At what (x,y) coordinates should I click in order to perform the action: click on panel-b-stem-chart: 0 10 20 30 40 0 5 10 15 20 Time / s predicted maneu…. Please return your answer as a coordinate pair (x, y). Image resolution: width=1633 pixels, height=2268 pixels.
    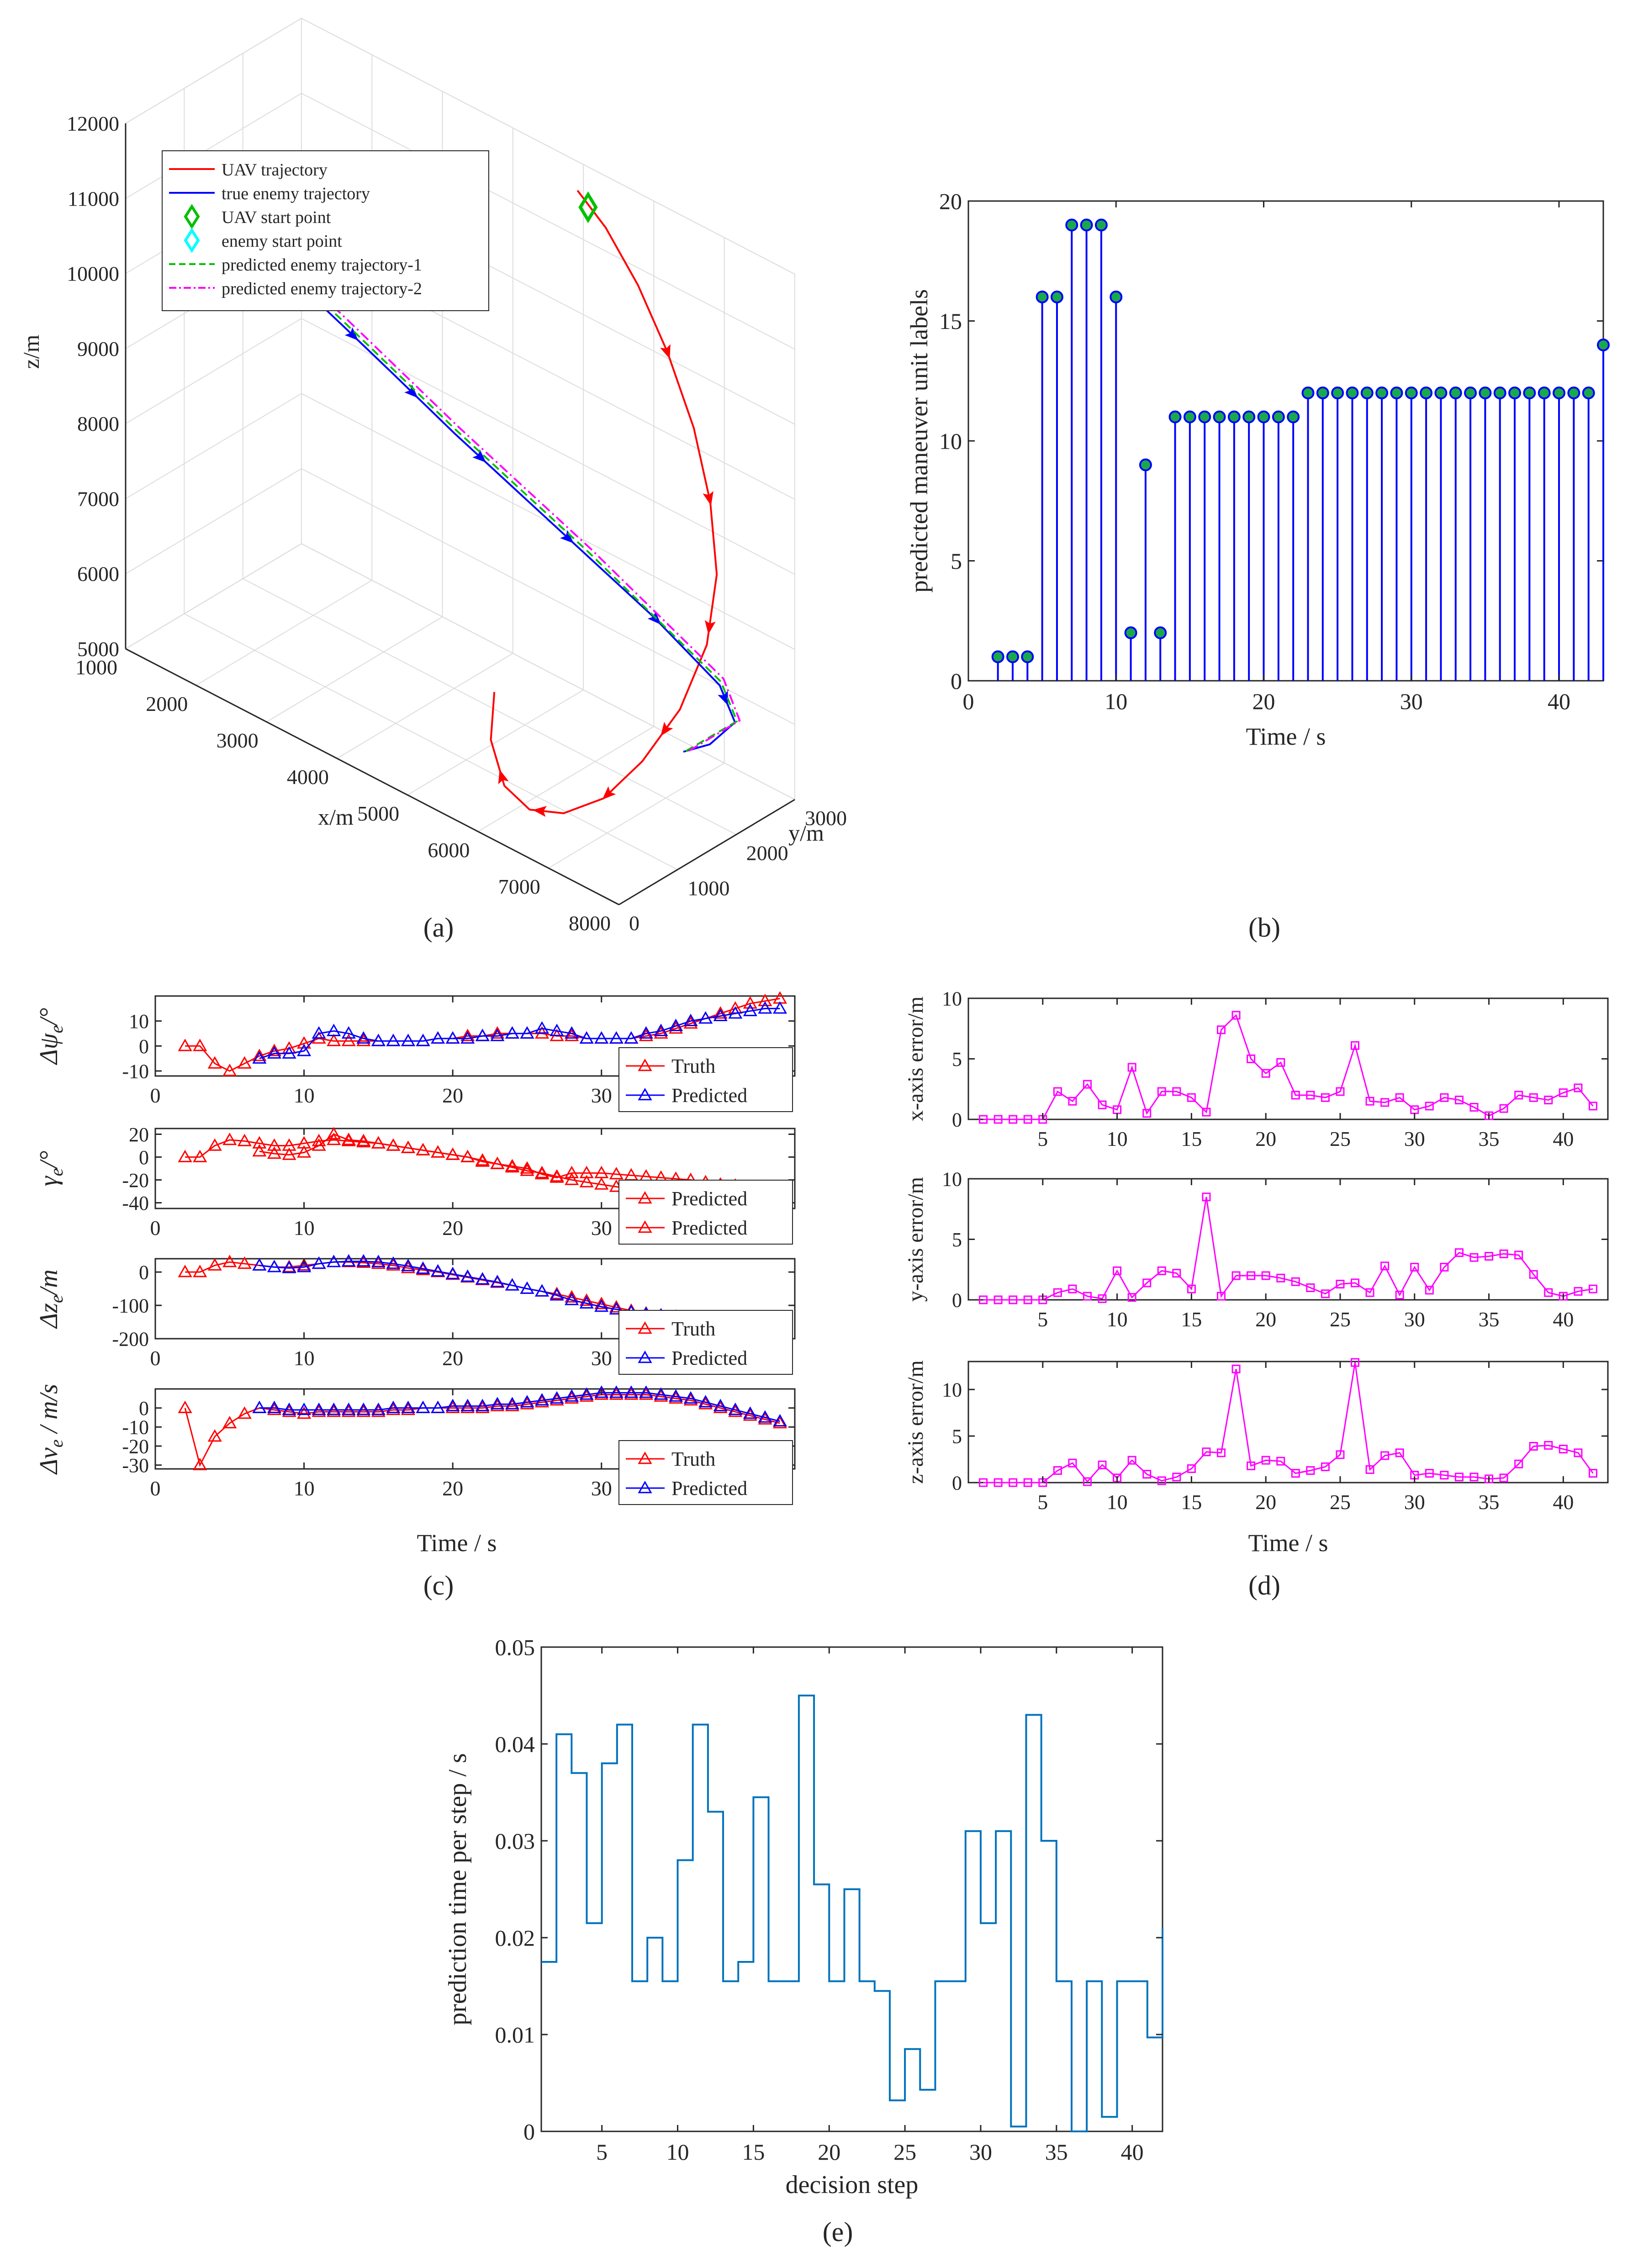
    Looking at the image, I should click on (1257, 469).